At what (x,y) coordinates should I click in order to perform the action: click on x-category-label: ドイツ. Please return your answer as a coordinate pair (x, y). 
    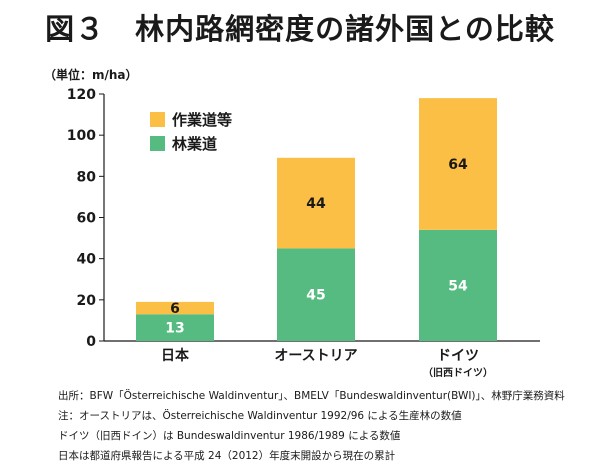
    Looking at the image, I should click on (458, 356).